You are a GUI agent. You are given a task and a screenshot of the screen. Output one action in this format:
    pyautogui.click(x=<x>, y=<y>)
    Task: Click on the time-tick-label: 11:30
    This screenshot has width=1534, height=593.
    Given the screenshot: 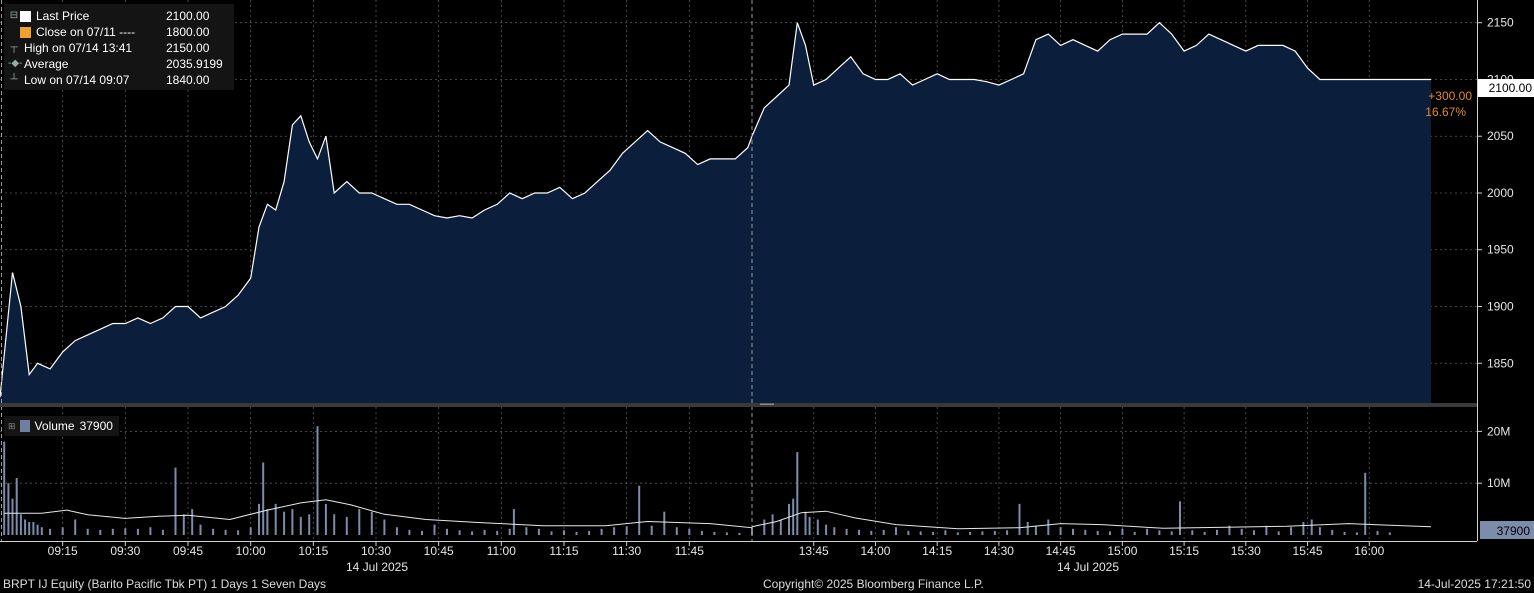 What is the action you would take?
    pyautogui.click(x=626, y=551)
    